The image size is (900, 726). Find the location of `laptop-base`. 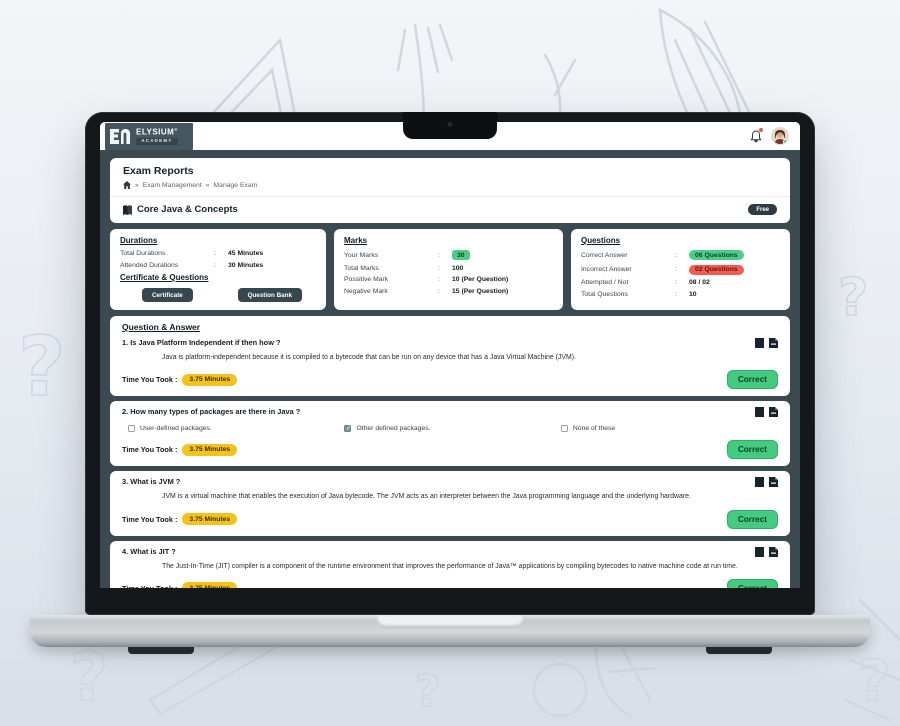

laptop-base is located at coordinates (450, 631).